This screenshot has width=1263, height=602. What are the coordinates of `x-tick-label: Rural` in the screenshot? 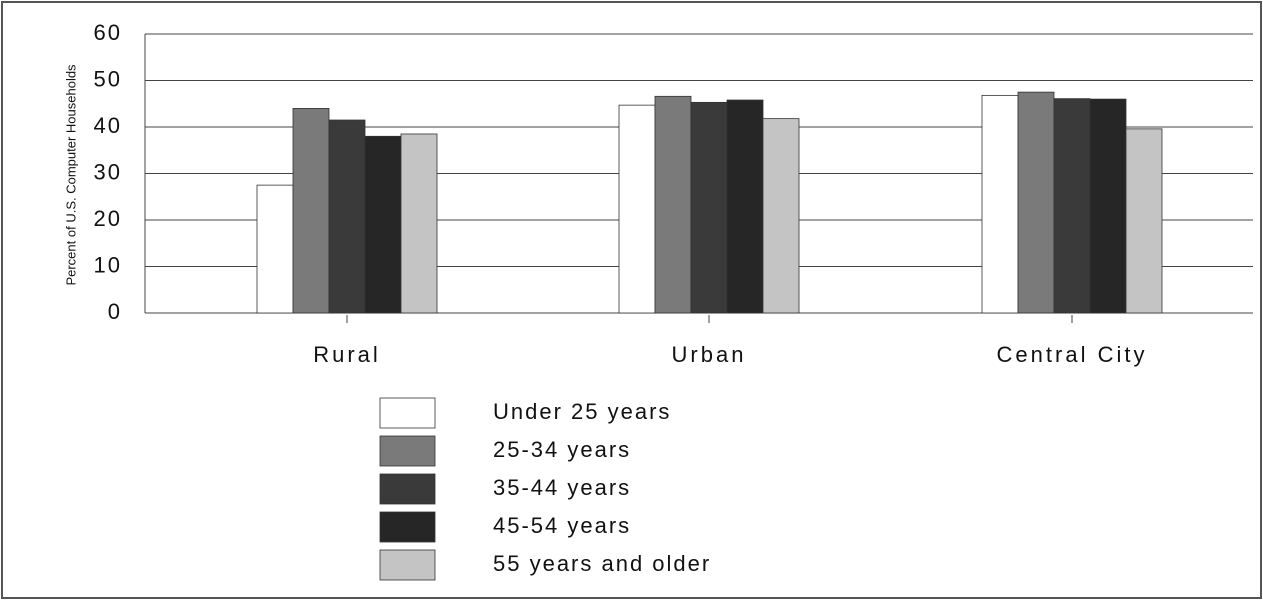 It's located at (347, 354).